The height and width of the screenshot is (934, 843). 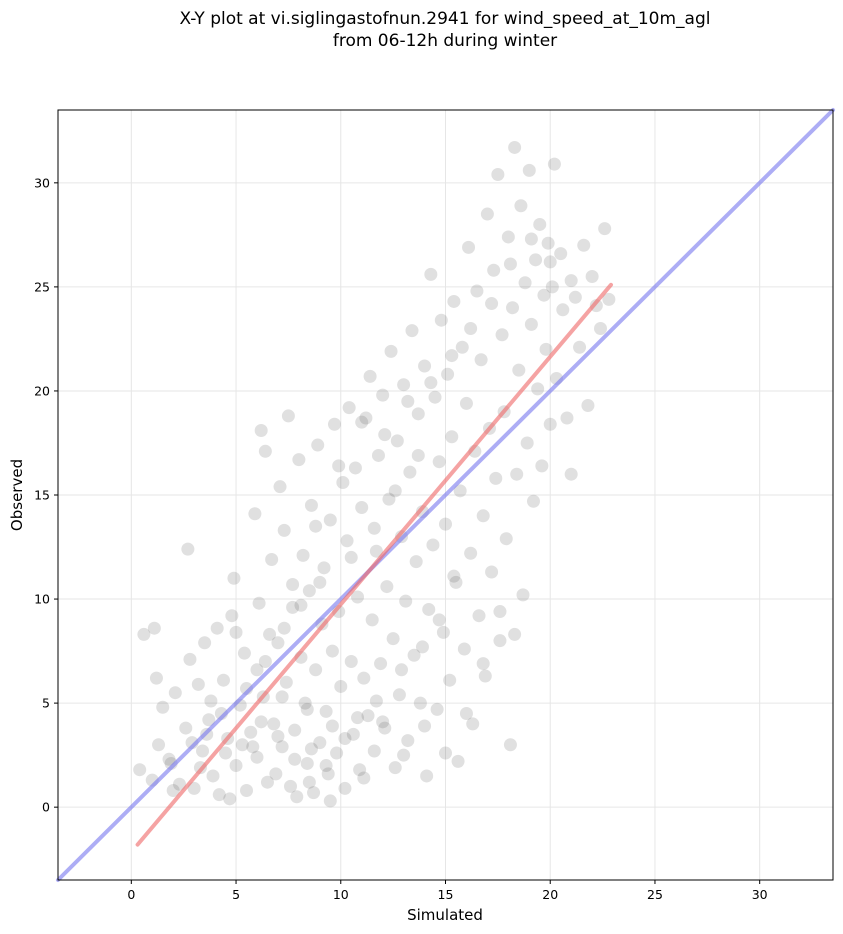 What do you see at coordinates (341, 894) in the screenshot?
I see `x-tick-label: 10` at bounding box center [341, 894].